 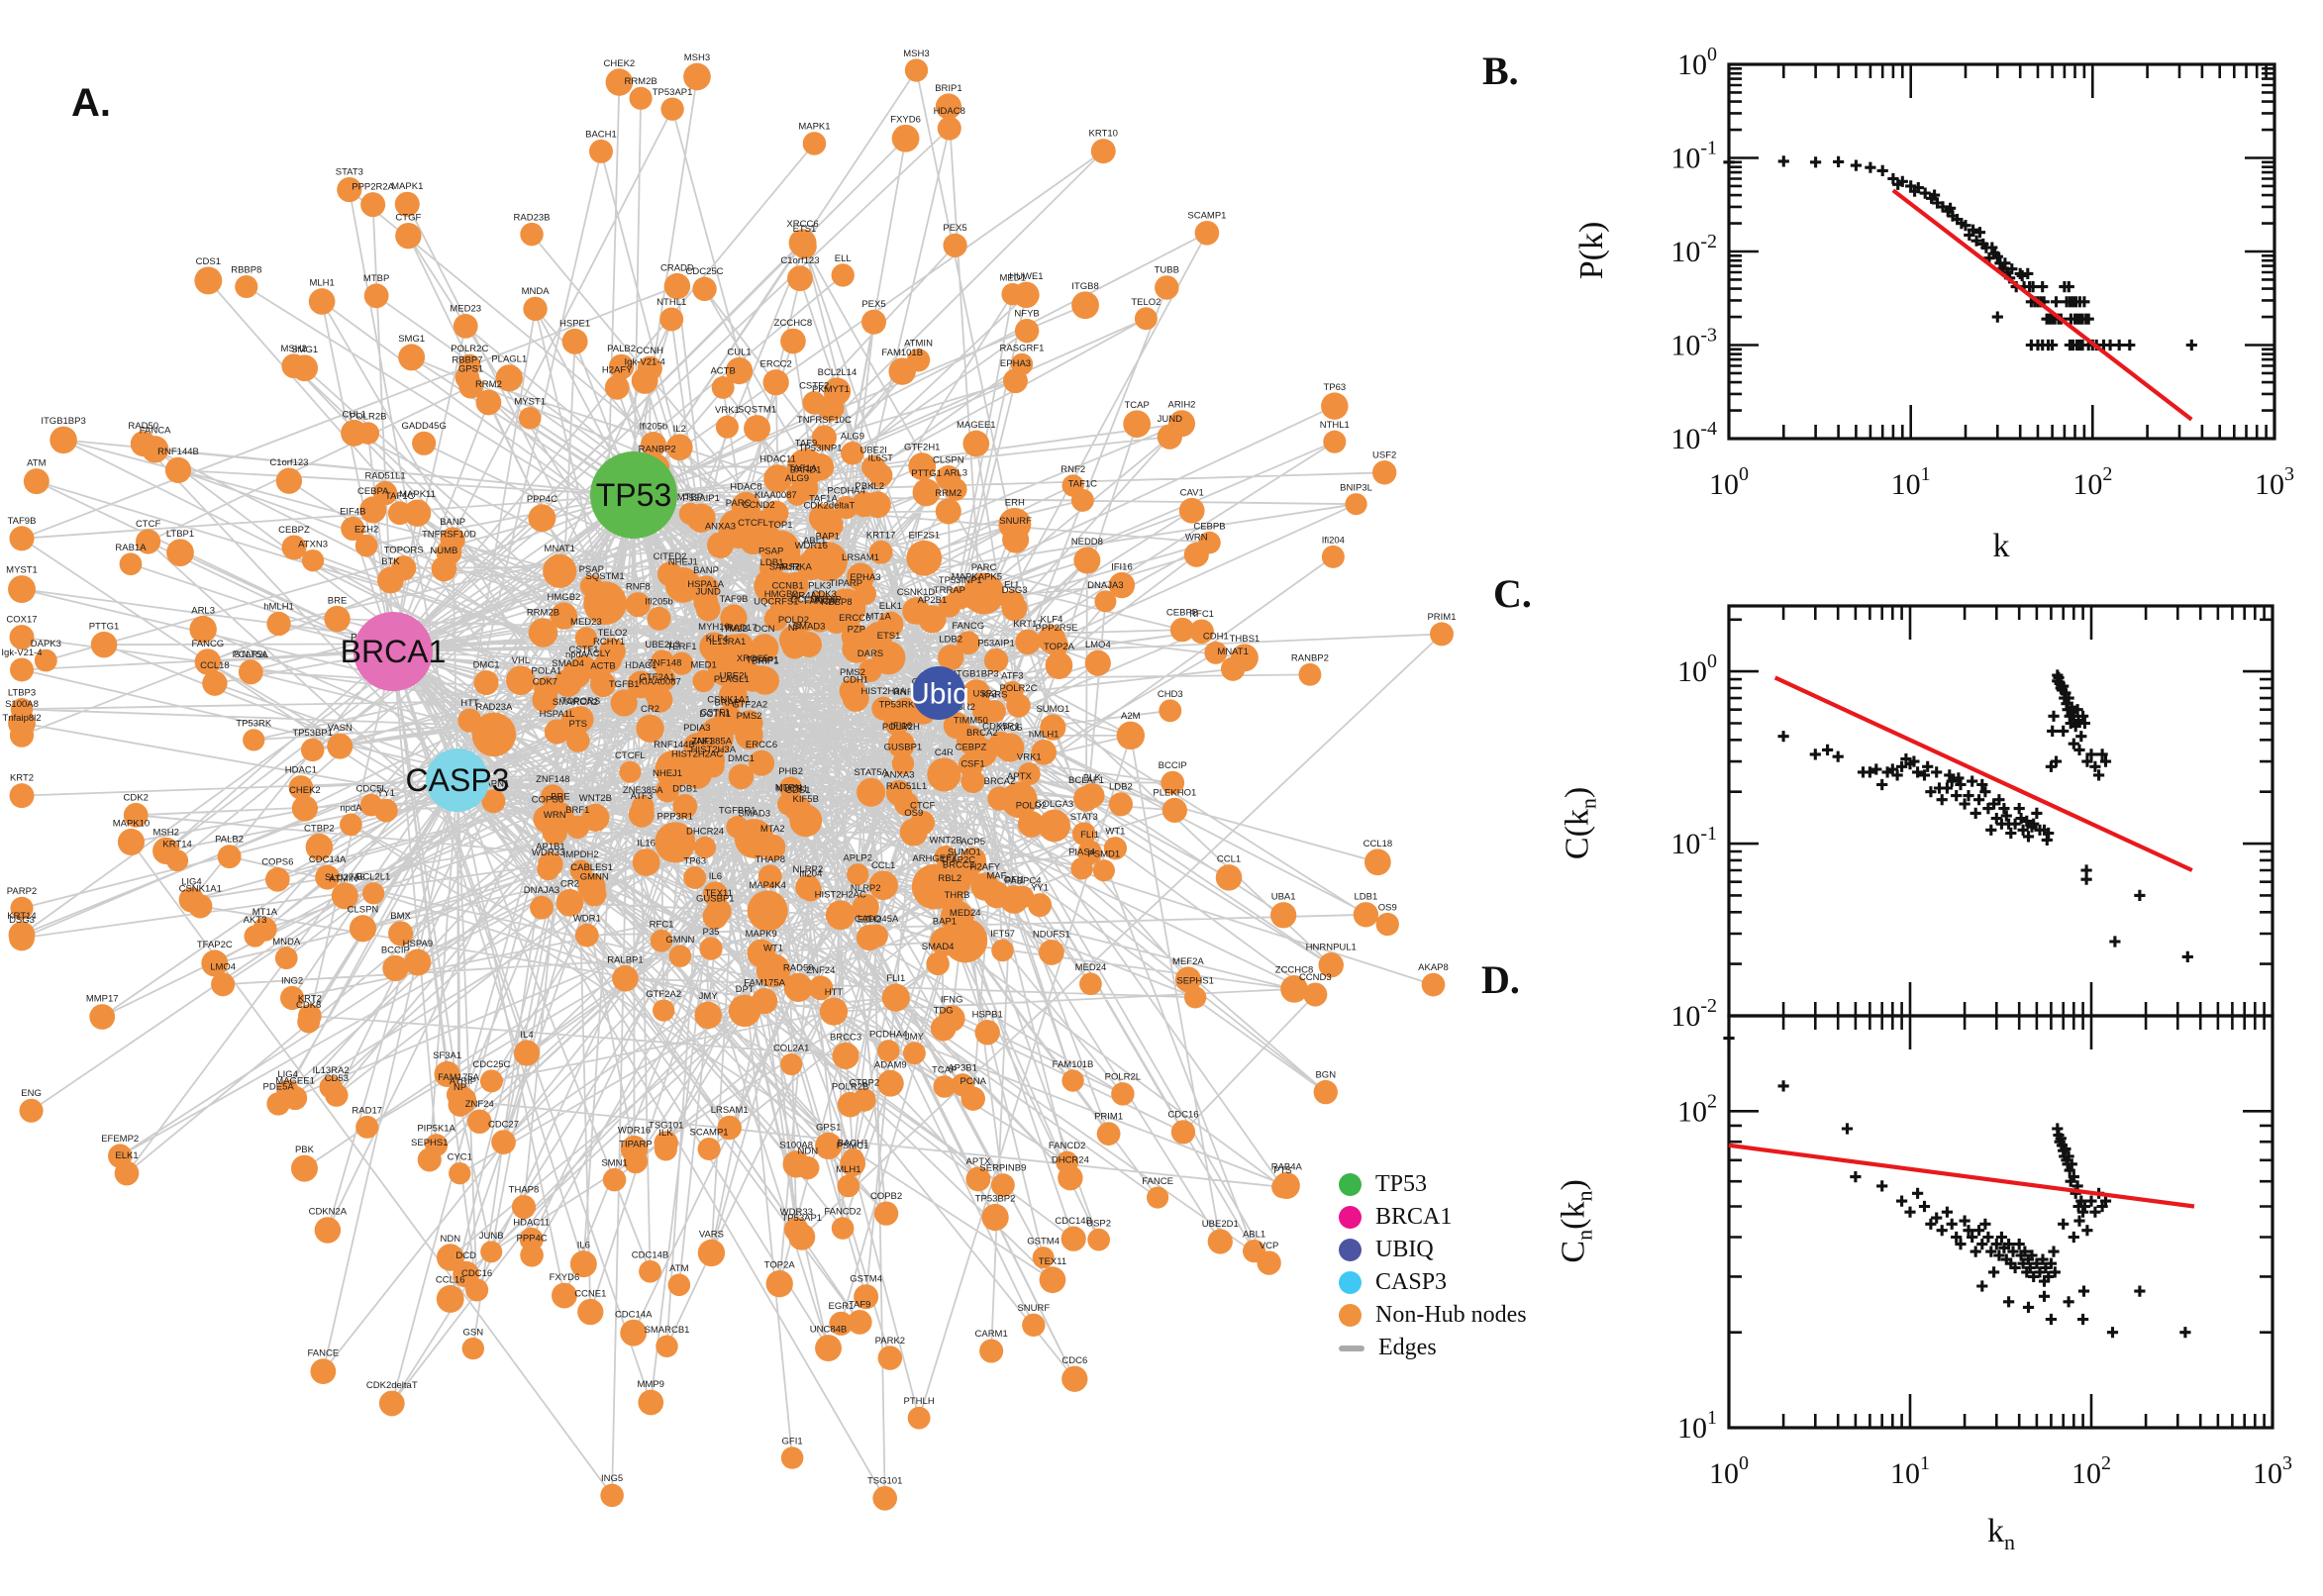 What do you see at coordinates (792, 1442) in the screenshot?
I see `node-label: GFI1` at bounding box center [792, 1442].